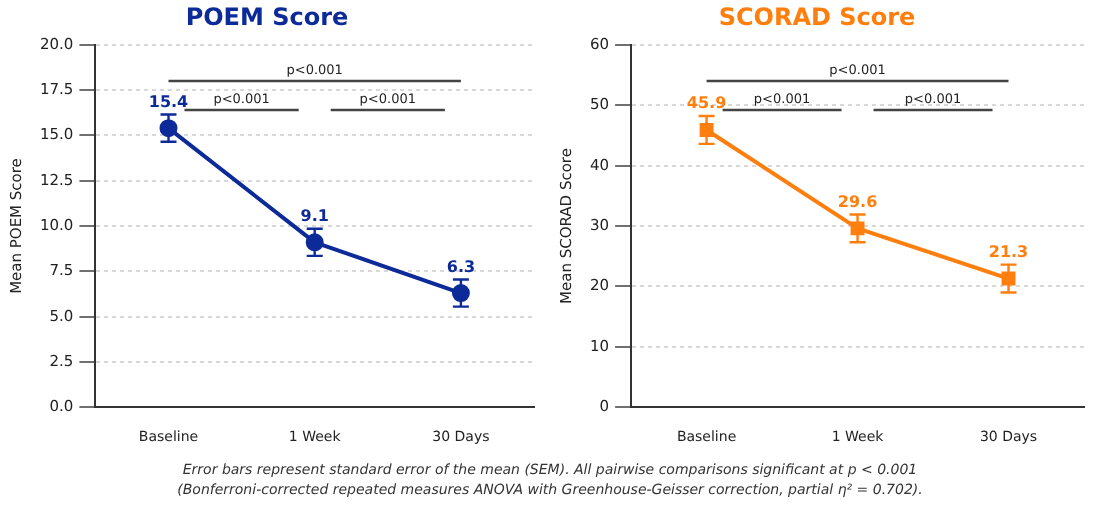 The height and width of the screenshot is (526, 1100). I want to click on chart-title: POEM Score, so click(267, 16).